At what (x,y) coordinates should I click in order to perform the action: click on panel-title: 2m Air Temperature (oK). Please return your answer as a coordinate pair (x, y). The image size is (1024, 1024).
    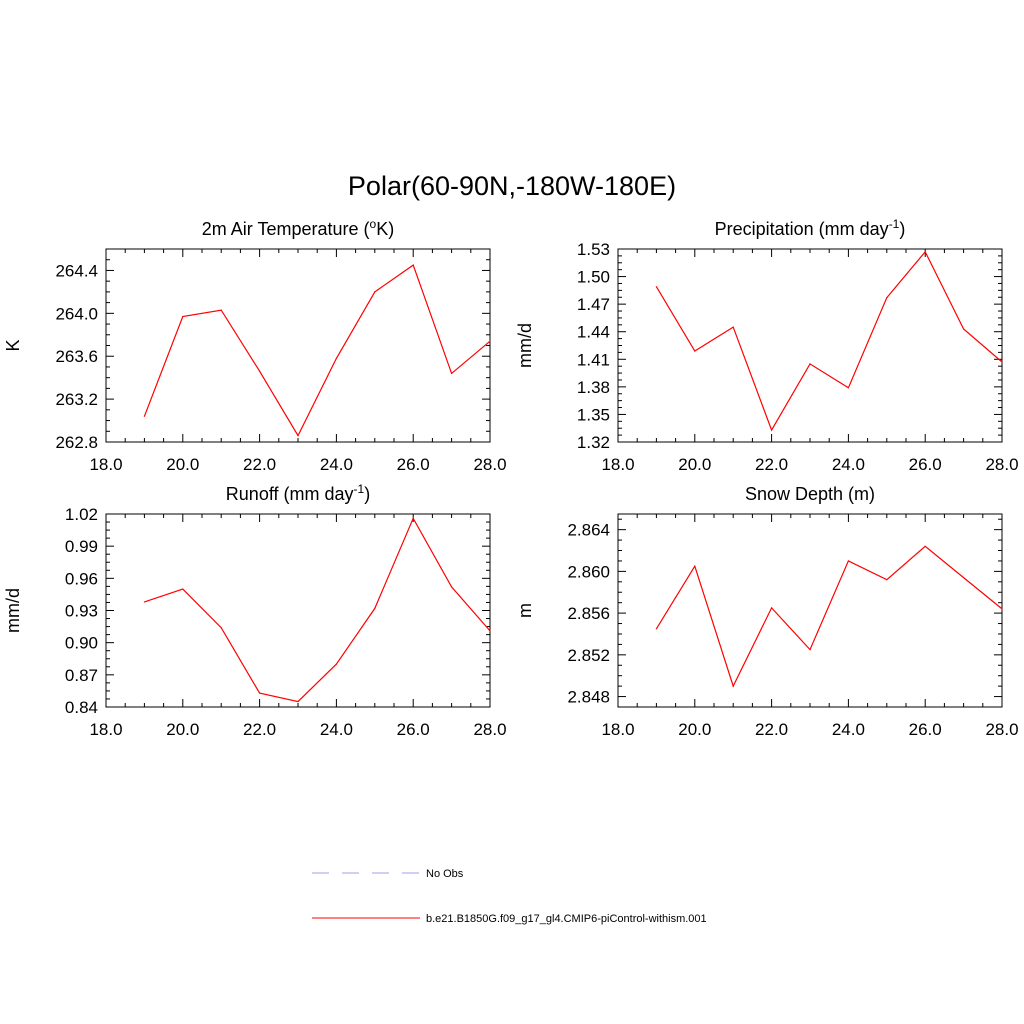
    Looking at the image, I should click on (298, 228).